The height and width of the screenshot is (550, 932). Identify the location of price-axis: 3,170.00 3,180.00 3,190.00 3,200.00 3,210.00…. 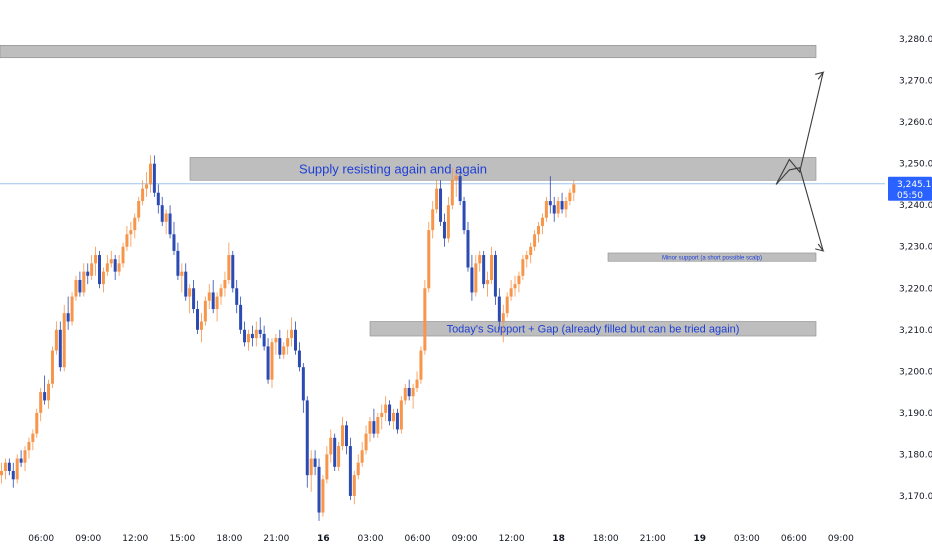
(915, 268).